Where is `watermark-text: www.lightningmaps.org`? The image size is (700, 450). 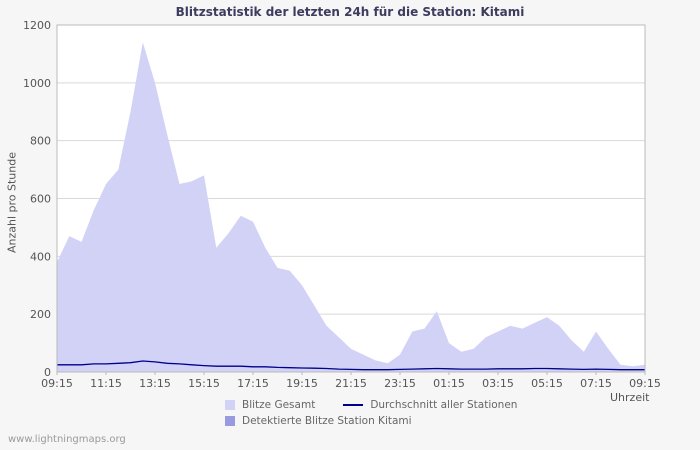
watermark-text: www.lightningmaps.org is located at coordinates (67, 439).